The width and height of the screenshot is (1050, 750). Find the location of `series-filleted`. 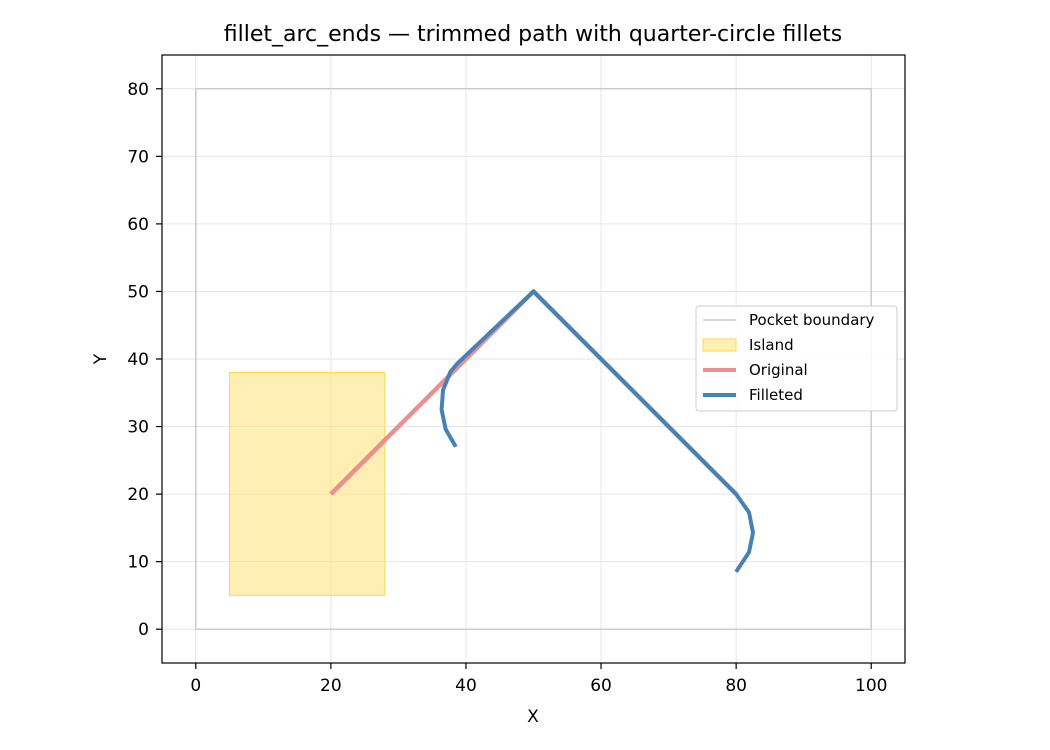

series-filleted is located at coordinates (597, 431).